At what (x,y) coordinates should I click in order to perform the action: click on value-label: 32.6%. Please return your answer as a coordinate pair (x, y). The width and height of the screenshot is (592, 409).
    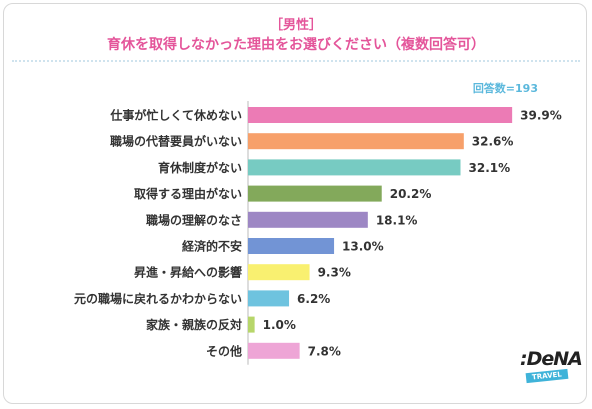
    Looking at the image, I should click on (493, 142).